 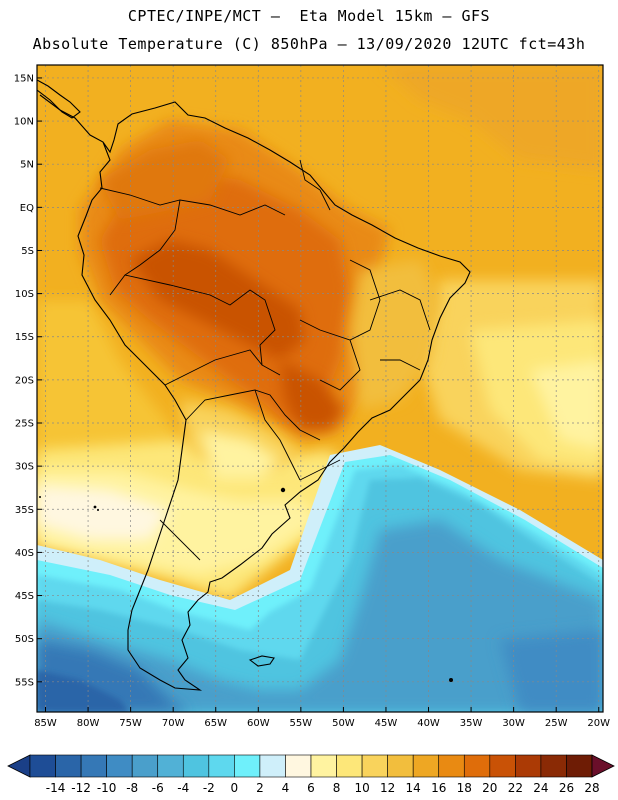 I want to click on lon-label: 25W, so click(x=556, y=723).